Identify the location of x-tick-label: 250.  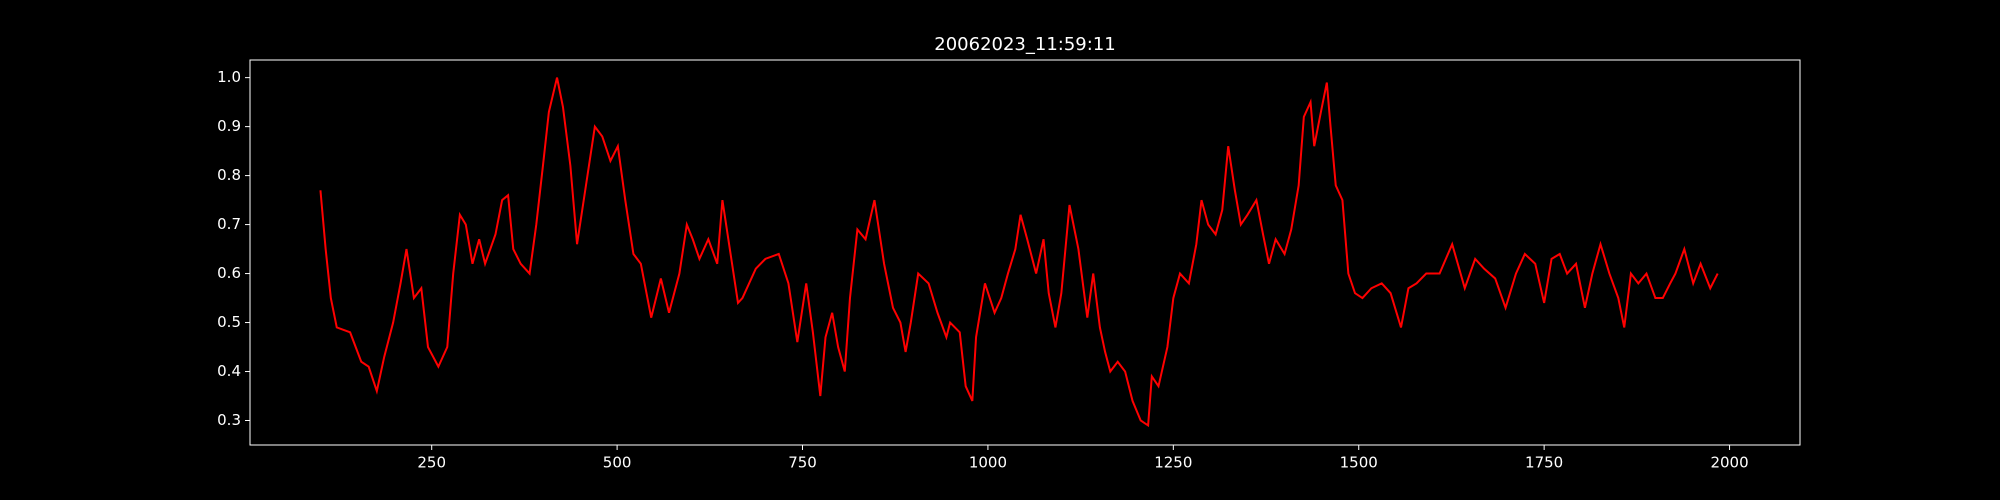
(431, 463).